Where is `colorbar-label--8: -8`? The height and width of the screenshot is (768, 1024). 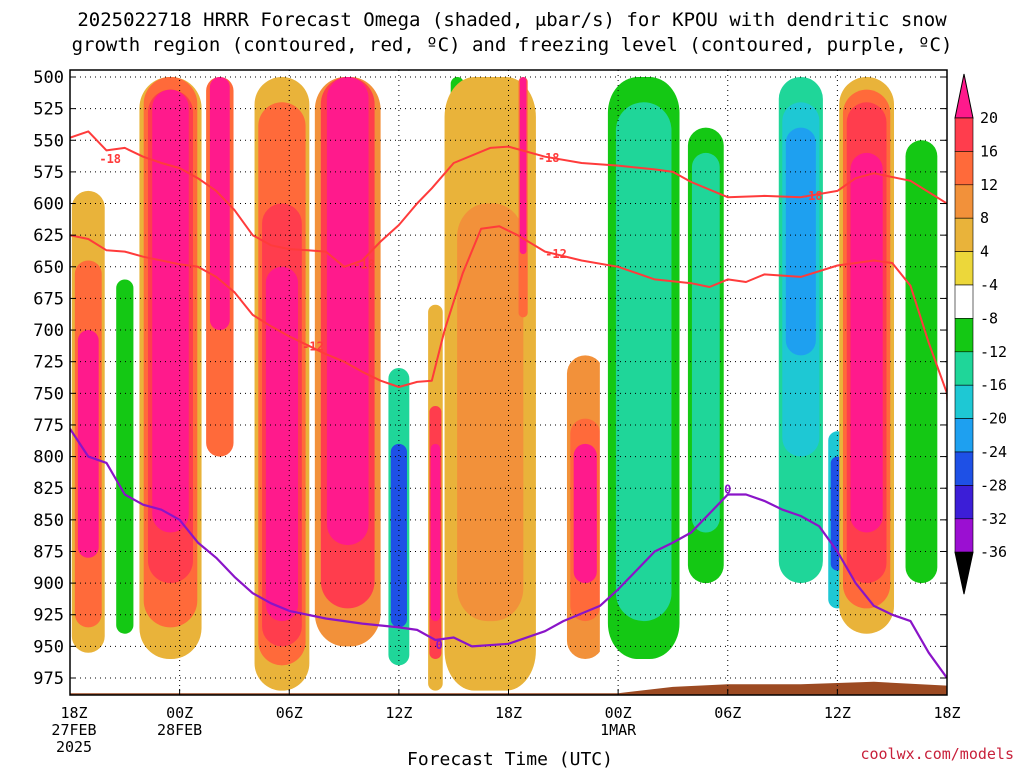
colorbar-label--8: -8 is located at coordinates (989, 318).